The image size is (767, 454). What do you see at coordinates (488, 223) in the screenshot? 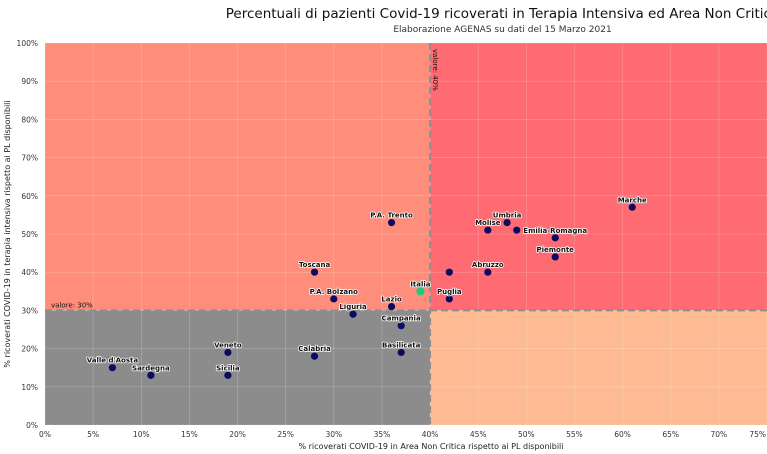
I see `point-molise-label: Molise` at bounding box center [488, 223].